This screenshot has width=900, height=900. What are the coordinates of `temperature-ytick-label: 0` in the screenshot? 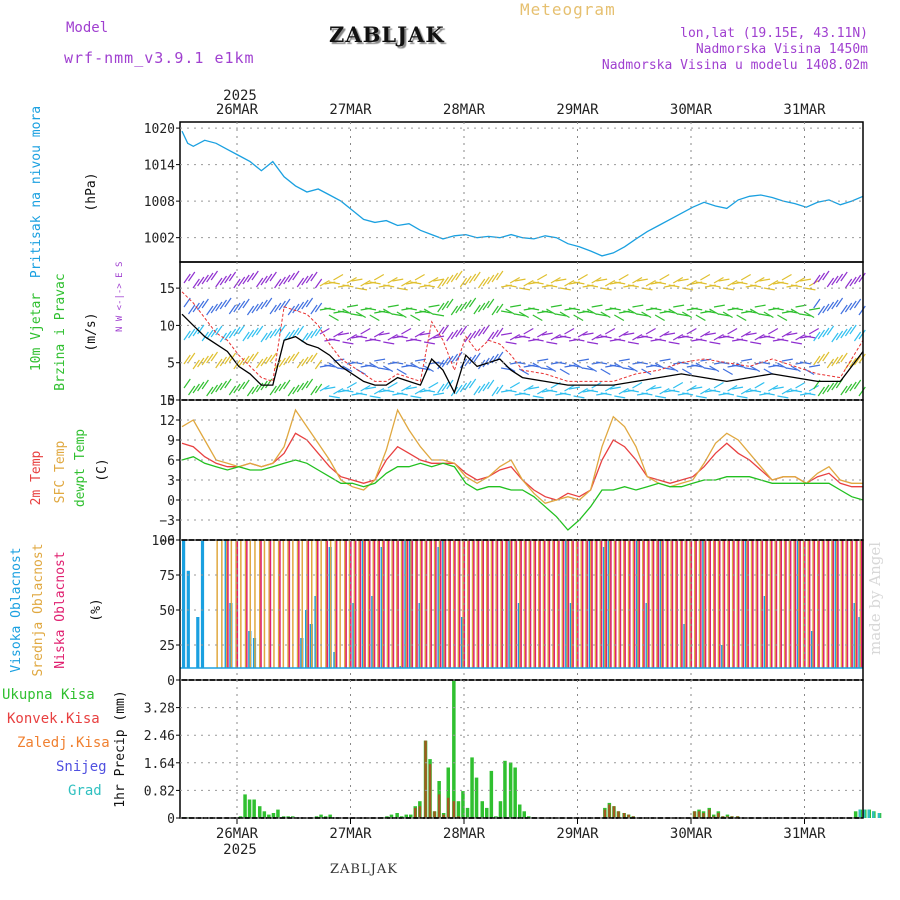 It's located at (171, 501).